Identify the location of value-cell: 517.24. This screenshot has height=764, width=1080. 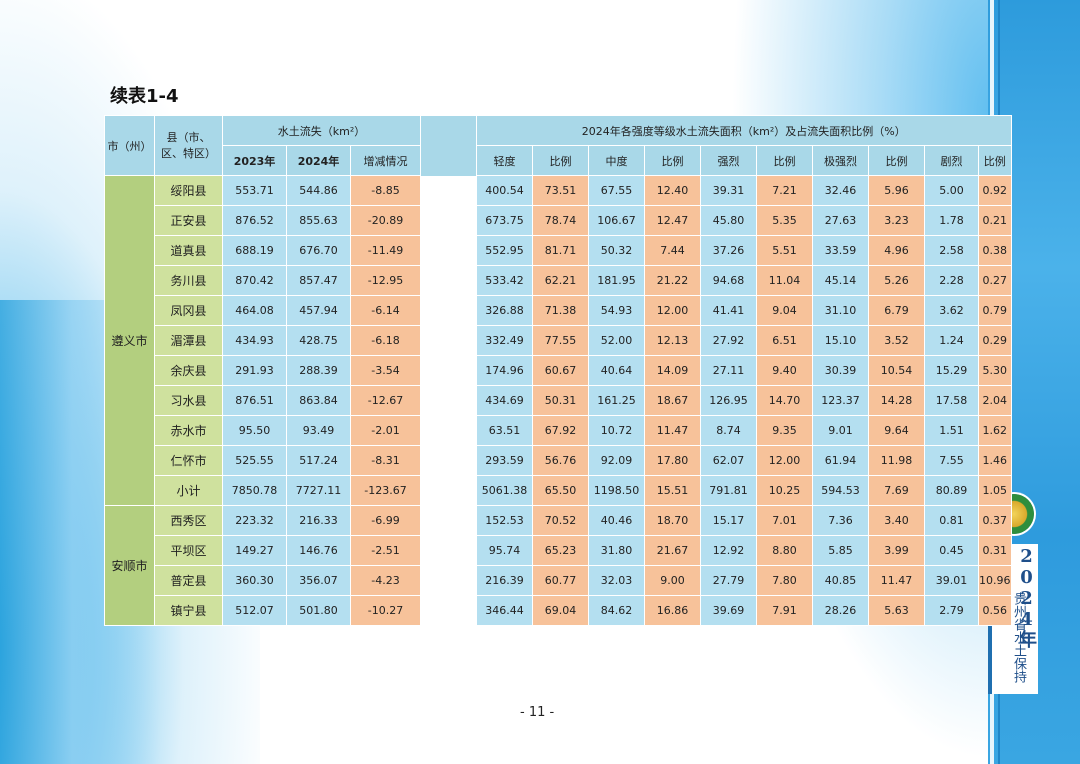
(318, 460).